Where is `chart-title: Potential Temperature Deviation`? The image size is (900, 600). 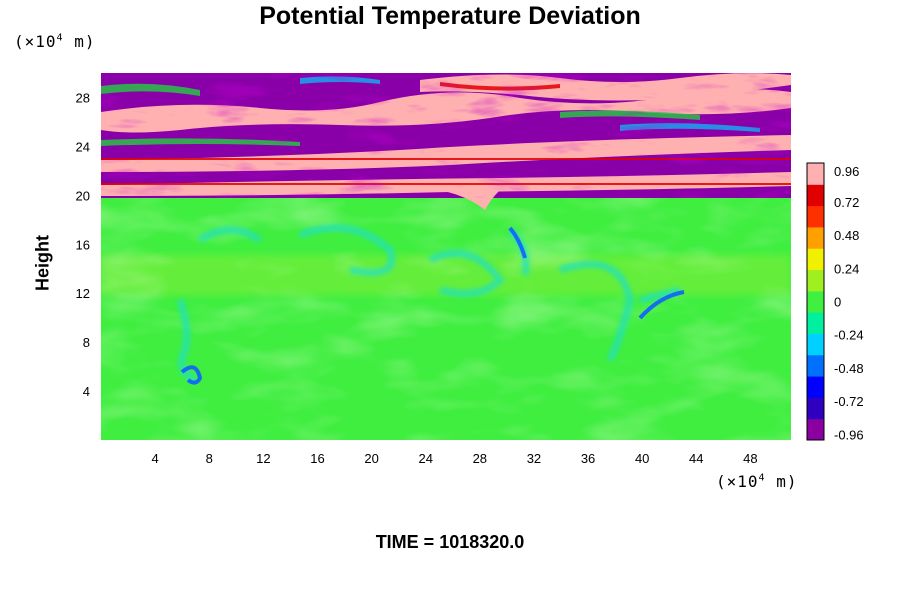
chart-title: Potential Temperature Deviation is located at coordinates (450, 16).